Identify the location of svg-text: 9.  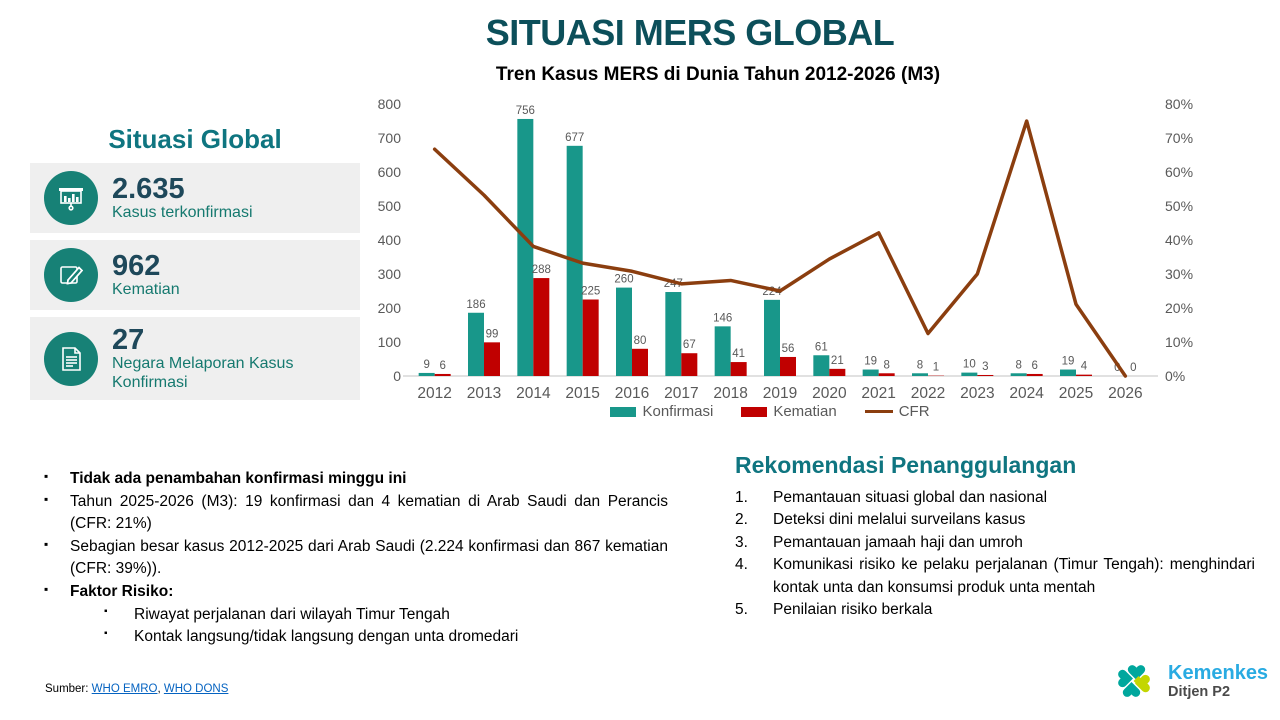
(426, 365).